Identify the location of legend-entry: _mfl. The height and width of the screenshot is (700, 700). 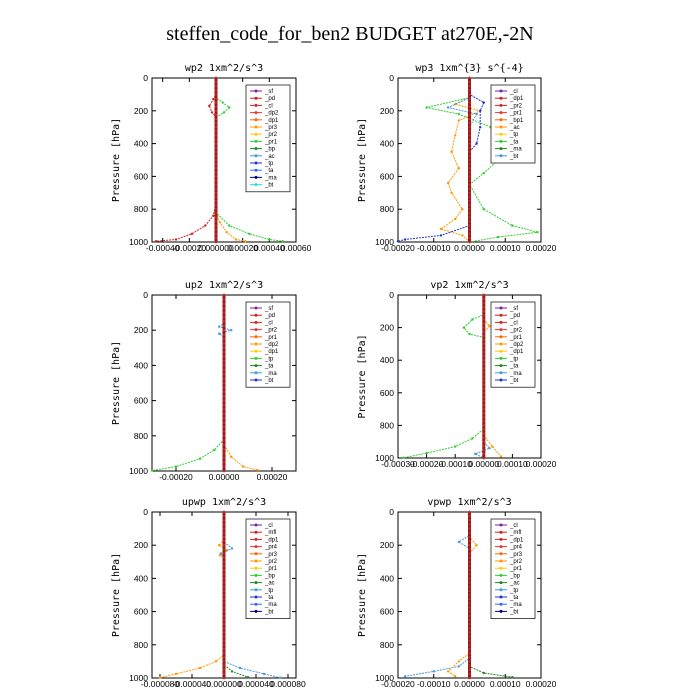
(270, 533).